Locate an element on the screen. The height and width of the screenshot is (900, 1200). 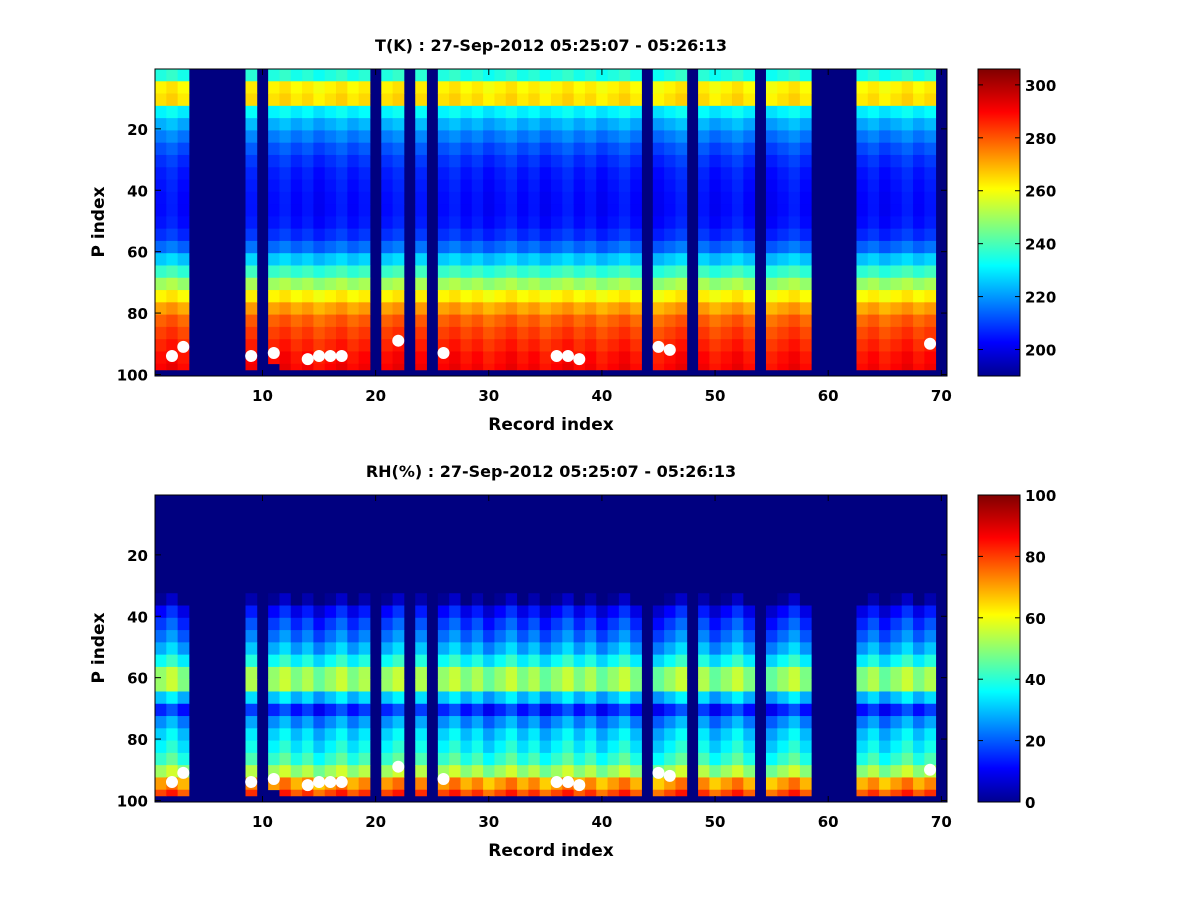
colorbar-tick-label: 80 is located at coordinates (1035, 557).